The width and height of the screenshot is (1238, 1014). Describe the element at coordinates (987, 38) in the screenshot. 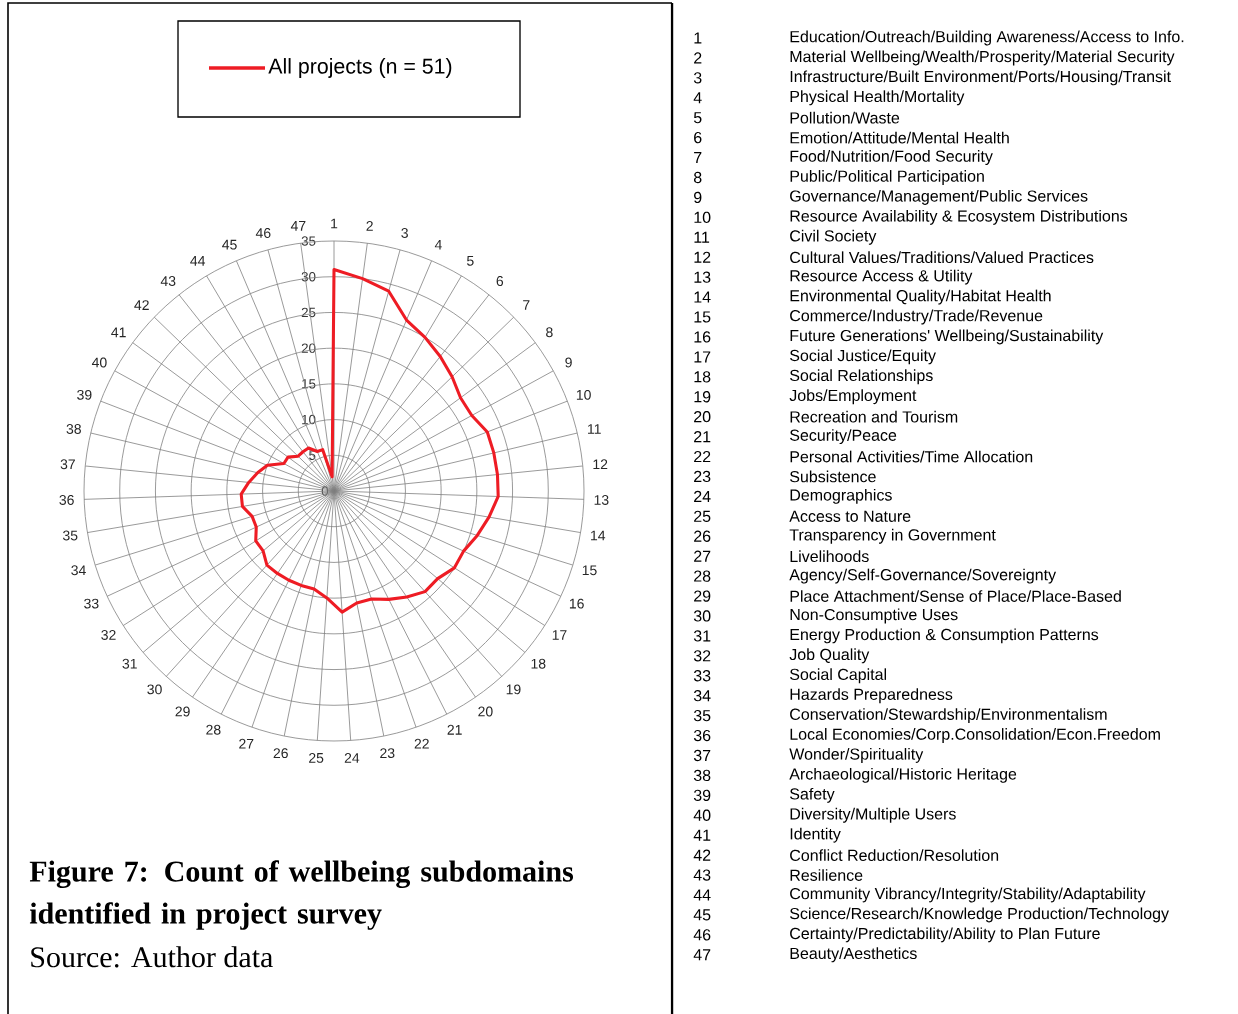

I see `text: Education/Outreach/Building Awareness/Access to Info.` at that location.